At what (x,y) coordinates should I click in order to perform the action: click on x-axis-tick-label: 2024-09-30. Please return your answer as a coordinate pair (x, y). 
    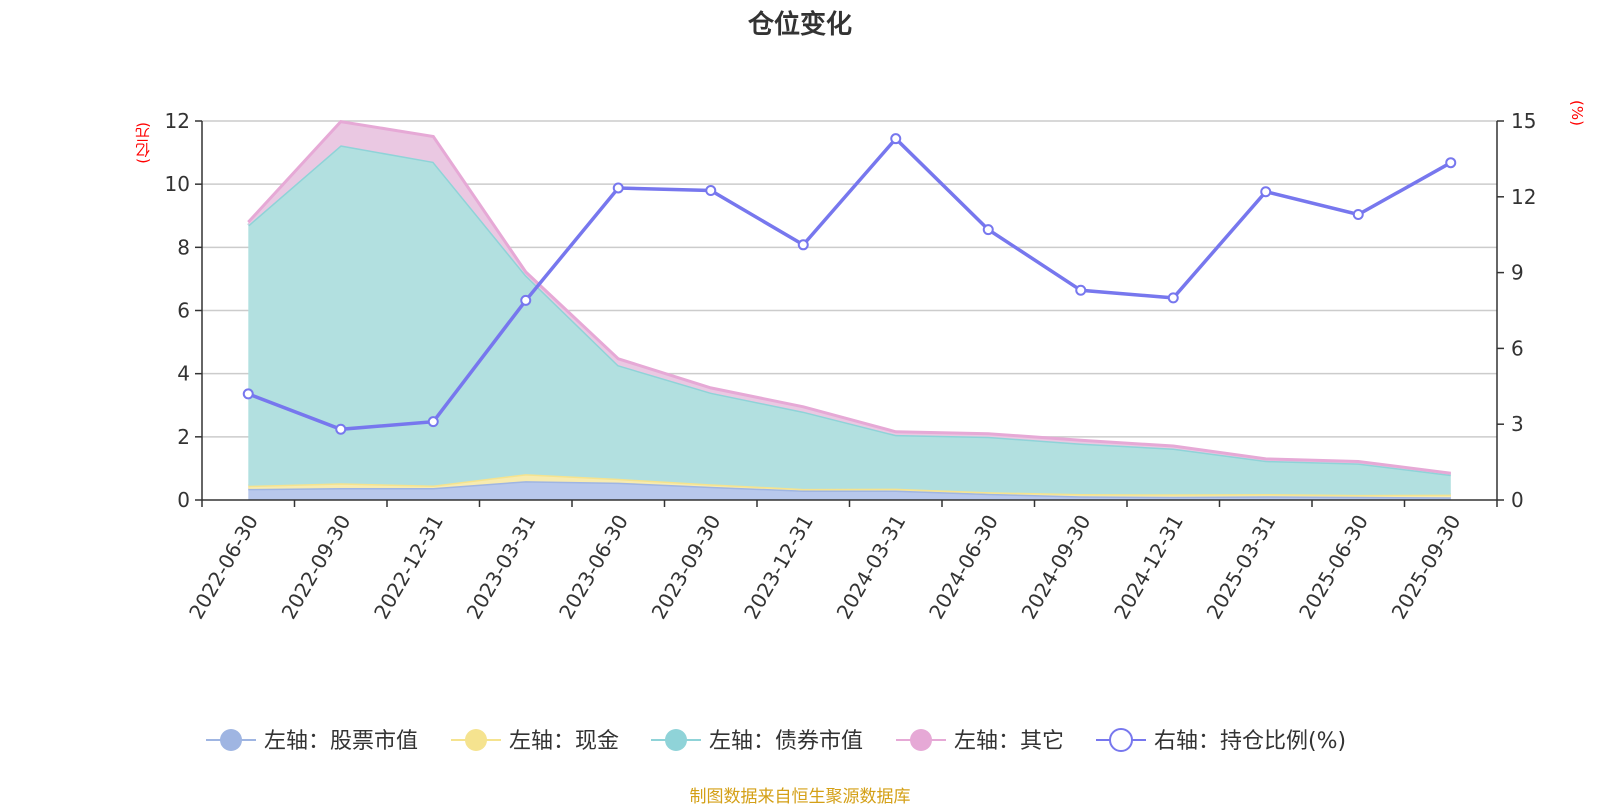
    Looking at the image, I should click on (1056, 567).